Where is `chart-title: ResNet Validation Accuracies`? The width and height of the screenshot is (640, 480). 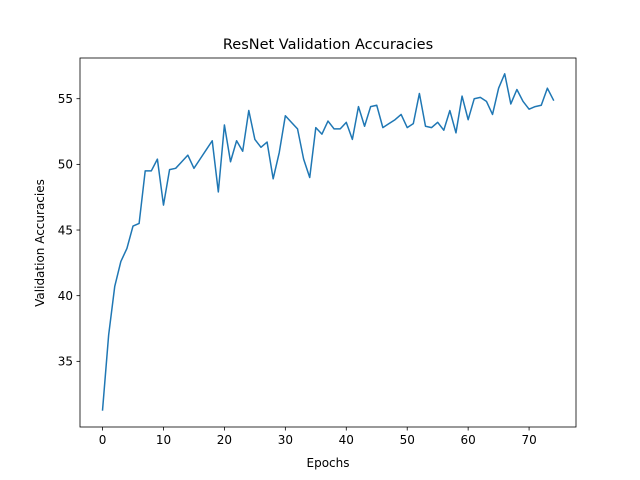
chart-title: ResNet Validation Accuracies is located at coordinates (328, 45).